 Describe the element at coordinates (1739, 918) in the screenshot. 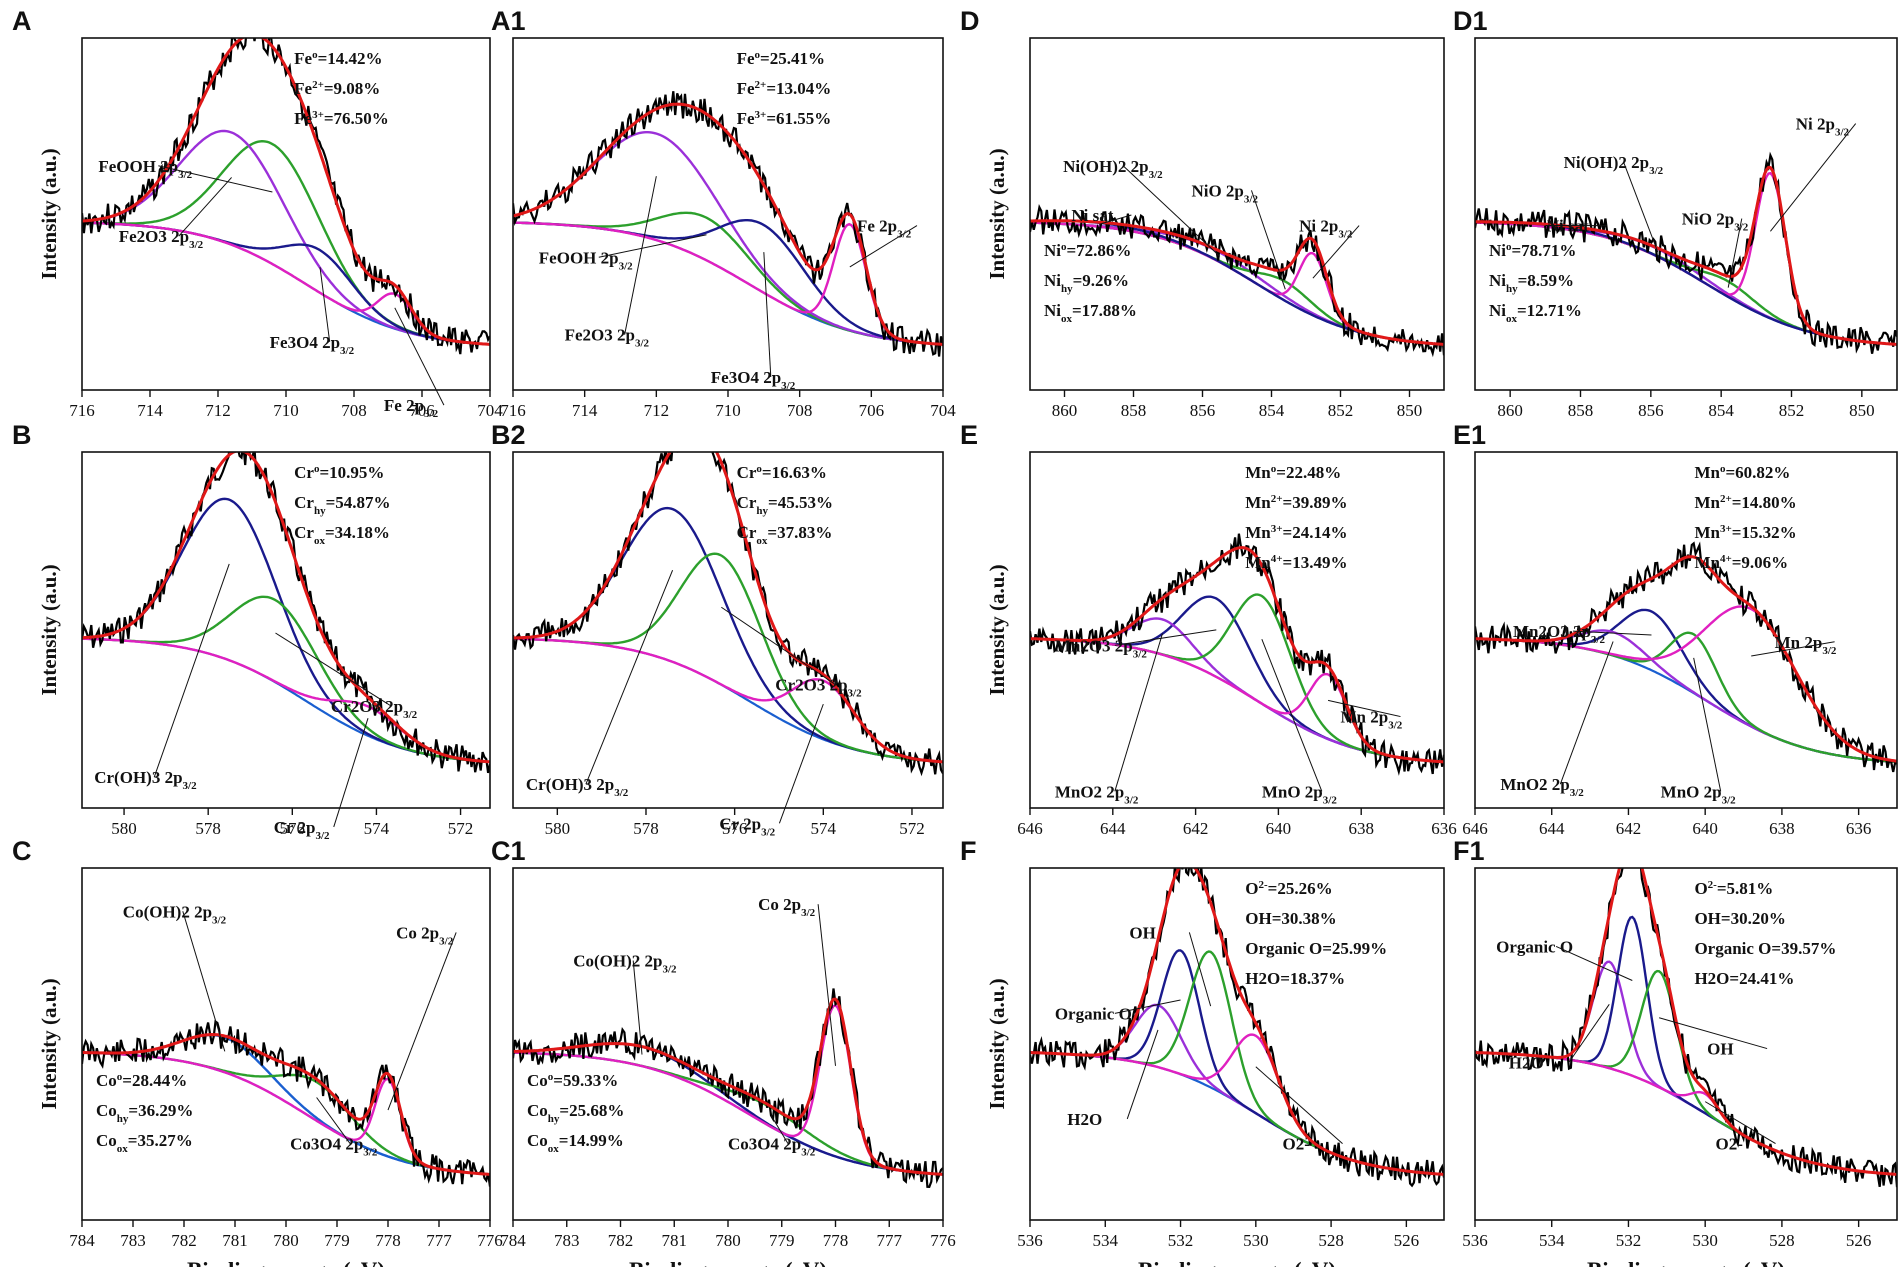

I see `quant-line: OH=30.20%` at that location.